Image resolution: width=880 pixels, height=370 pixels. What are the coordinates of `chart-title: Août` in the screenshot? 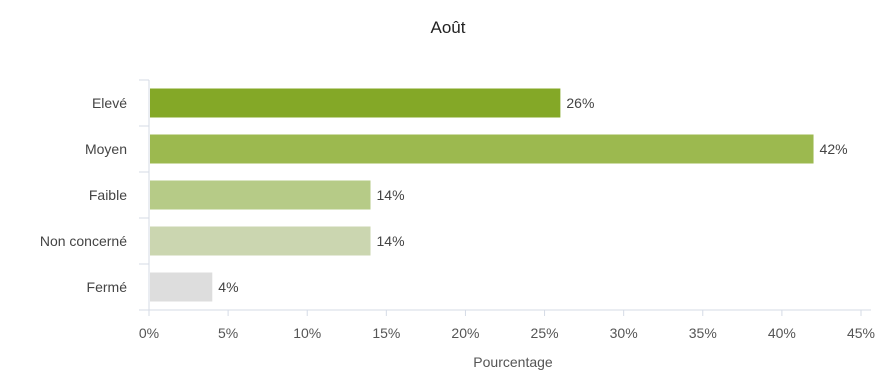 It's located at (448, 27).